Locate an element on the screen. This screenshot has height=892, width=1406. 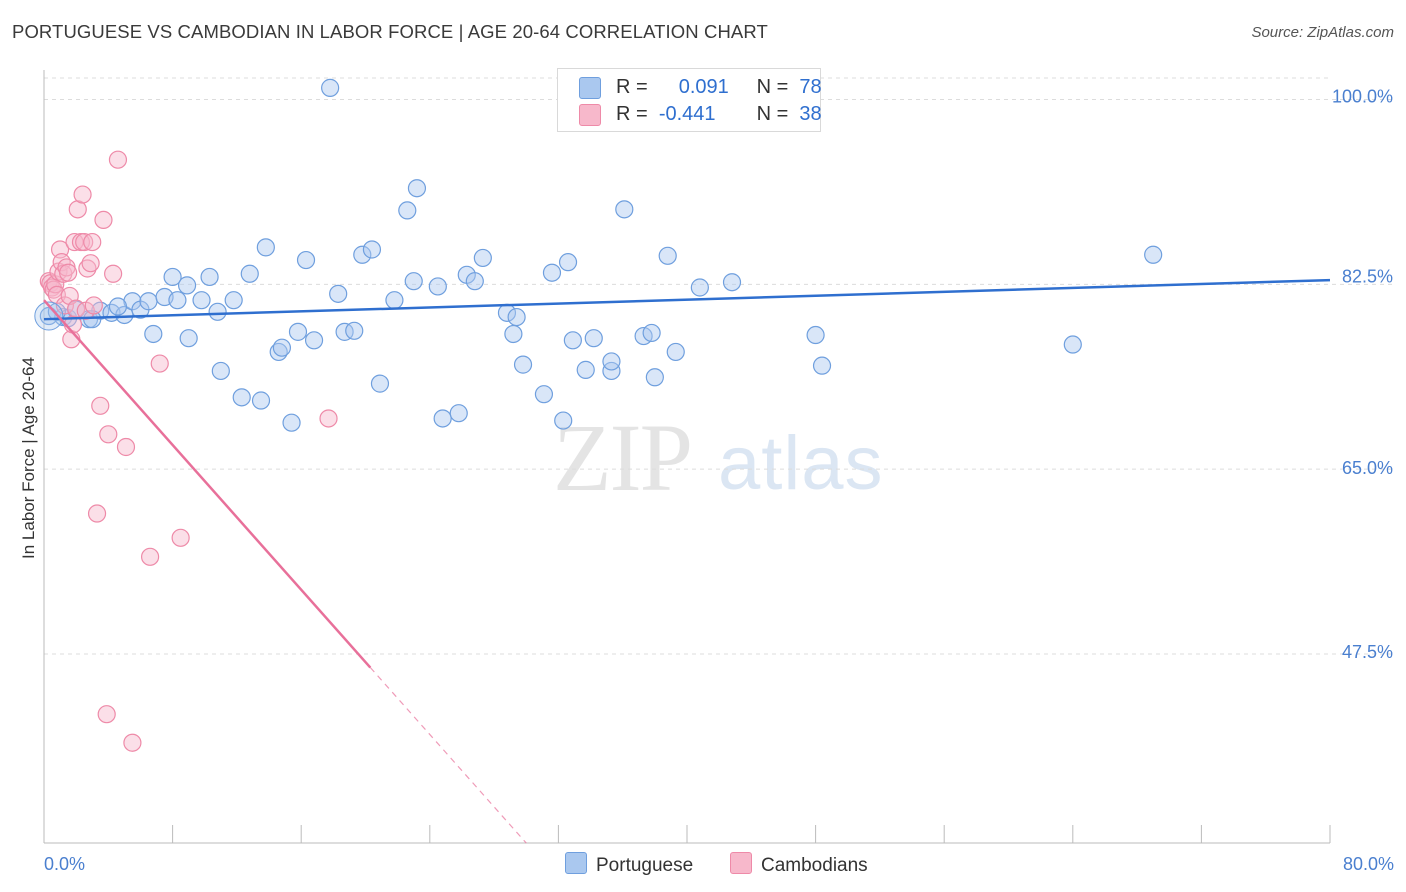
y-axis-label: In Labor Force | Age 20-64 is located at coordinates (28, 458).